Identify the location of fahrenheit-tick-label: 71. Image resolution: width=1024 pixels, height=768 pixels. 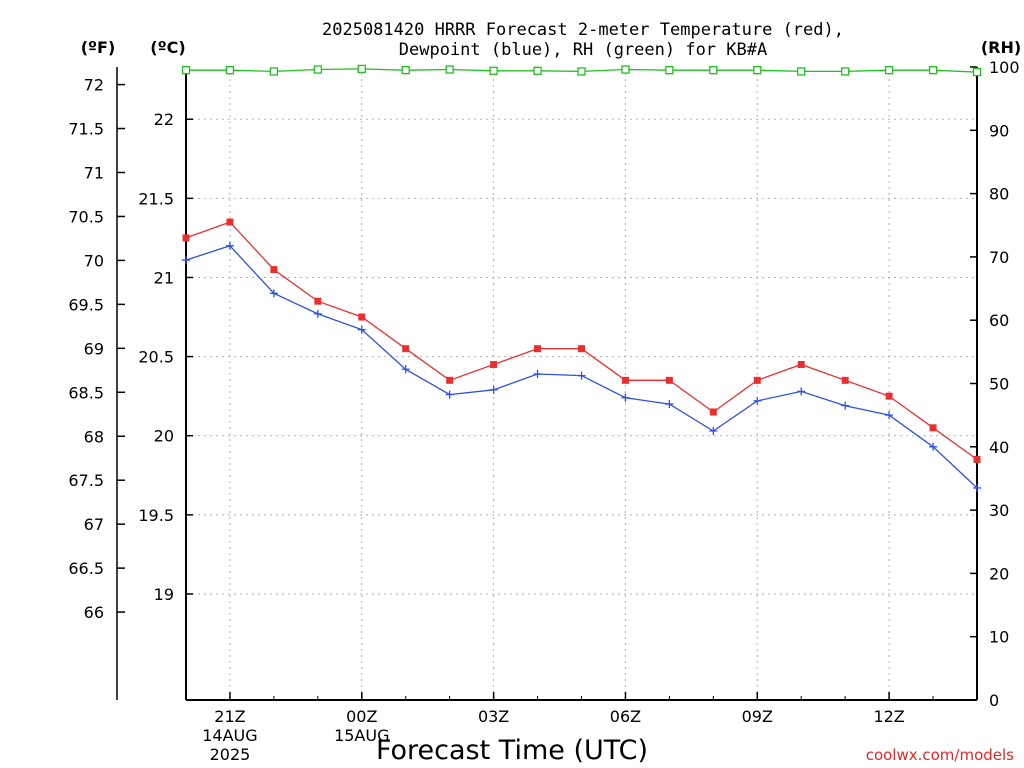
(94, 173).